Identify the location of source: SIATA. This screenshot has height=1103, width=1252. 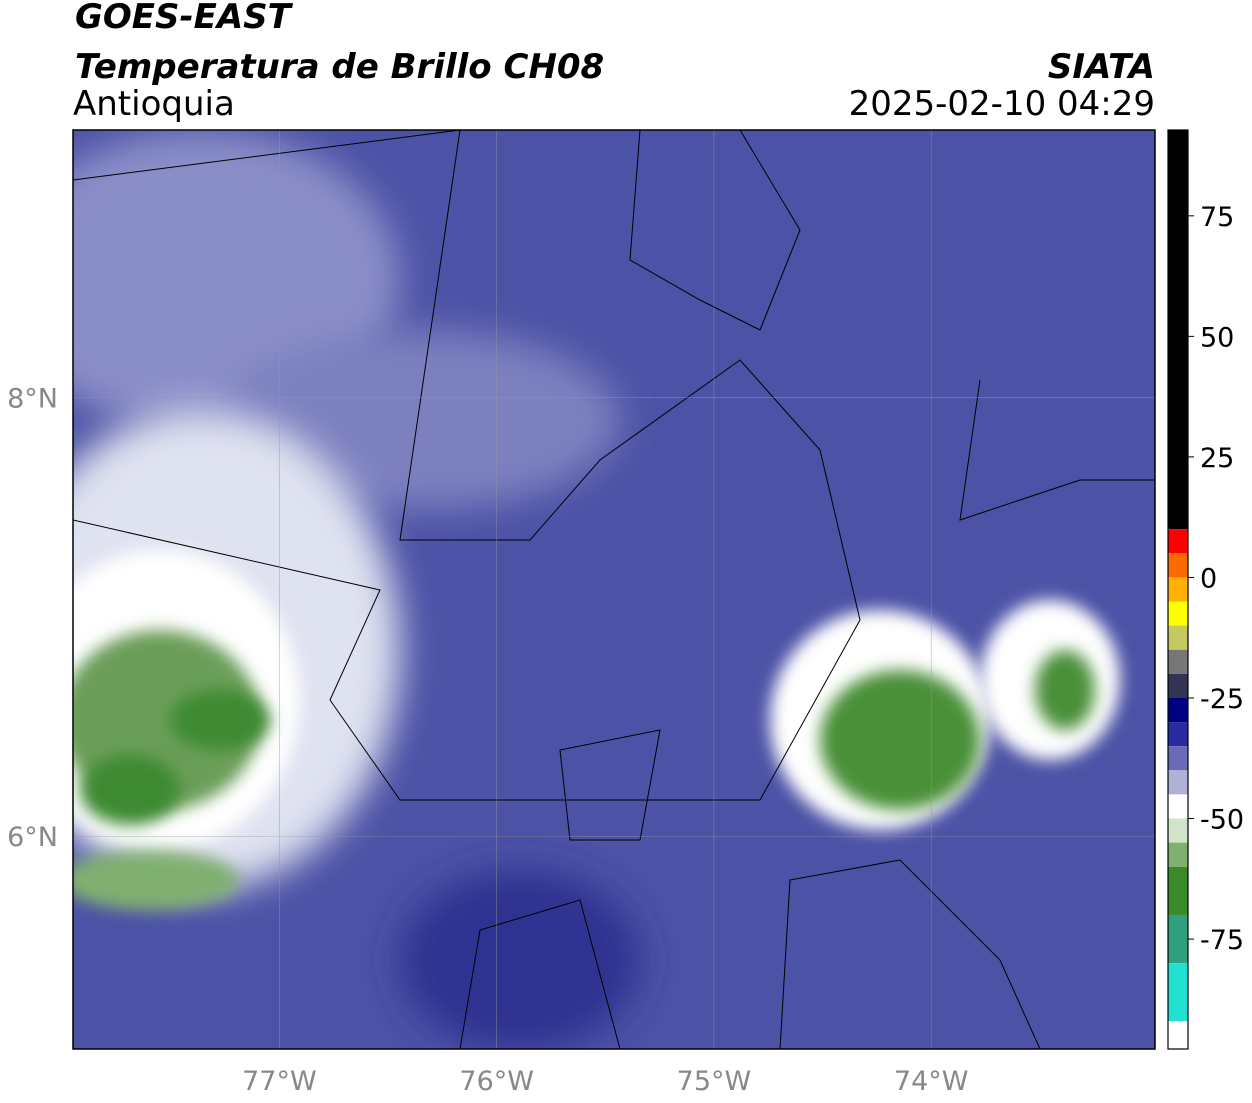
(1101, 67).